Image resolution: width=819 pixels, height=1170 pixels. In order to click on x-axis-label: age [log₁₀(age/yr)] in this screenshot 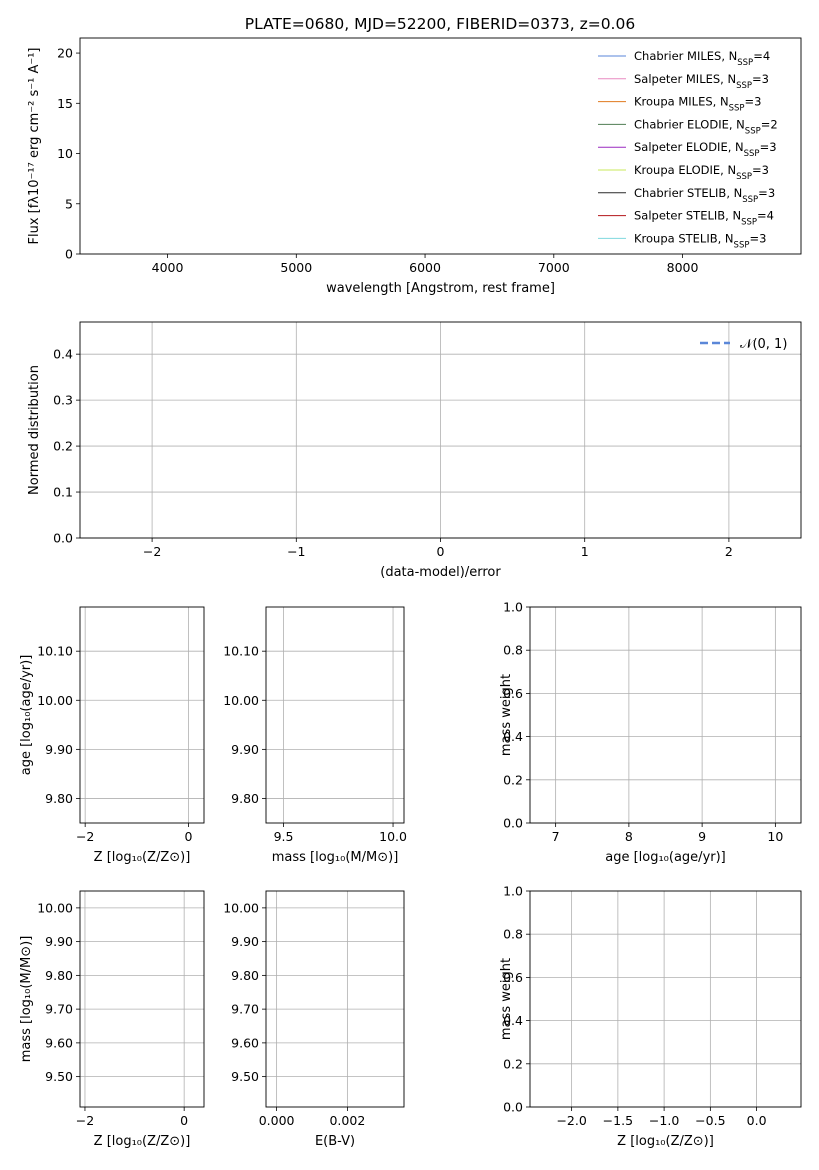, I will do `click(665, 857)`.